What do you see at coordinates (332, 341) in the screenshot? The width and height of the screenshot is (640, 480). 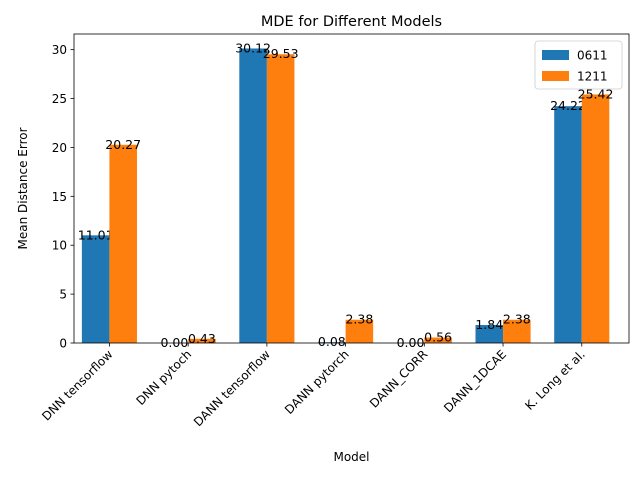 I see `data-label-0611-3: 0.08` at bounding box center [332, 341].